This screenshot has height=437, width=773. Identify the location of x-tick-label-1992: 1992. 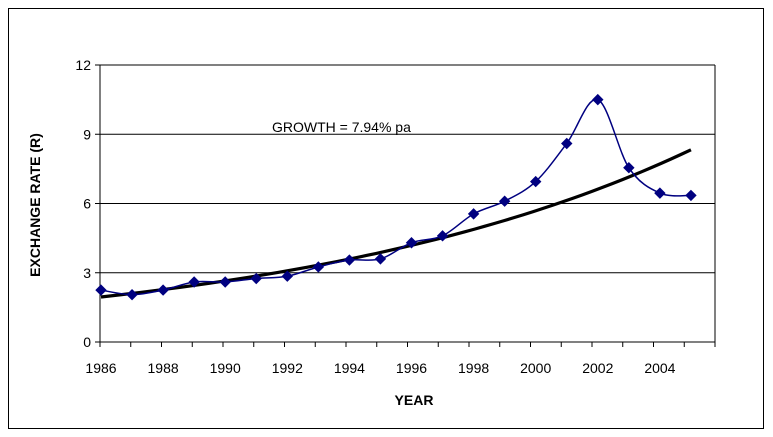
(287, 368).